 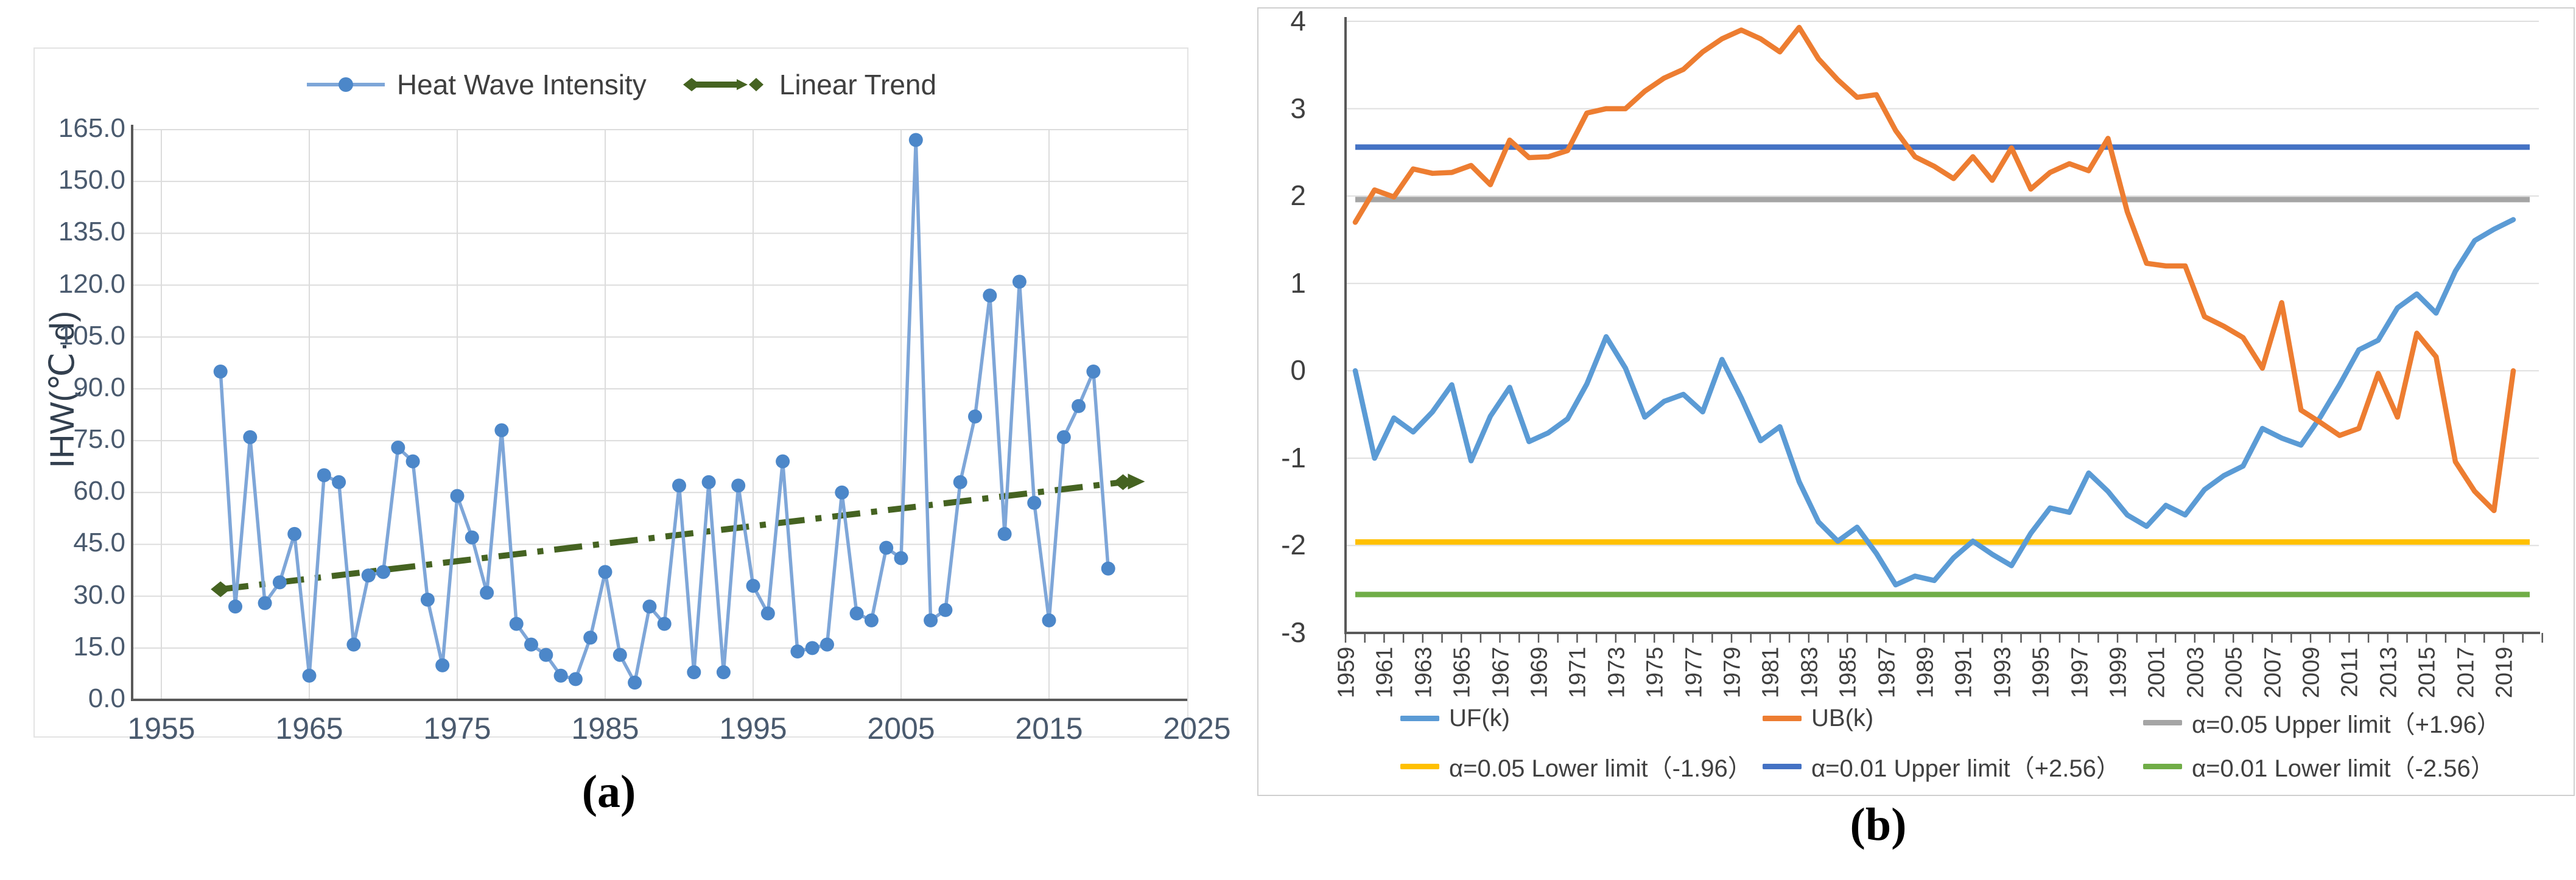 I want to click on legend-label: UF(k), so click(x=1480, y=718).